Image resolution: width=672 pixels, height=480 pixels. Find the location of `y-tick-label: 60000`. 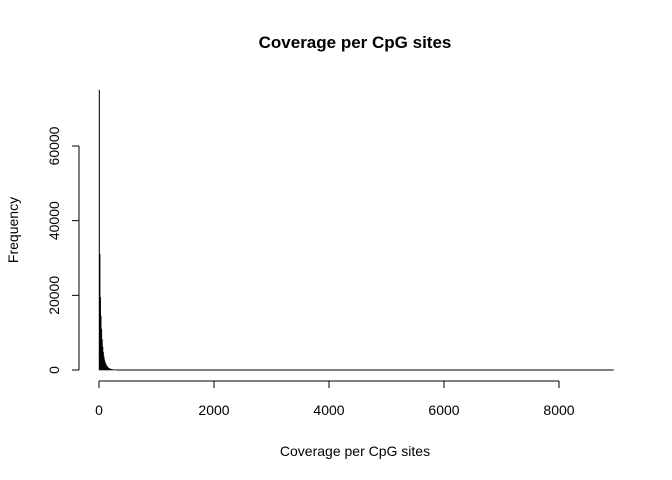

y-tick-label: 60000 is located at coordinates (54, 145).